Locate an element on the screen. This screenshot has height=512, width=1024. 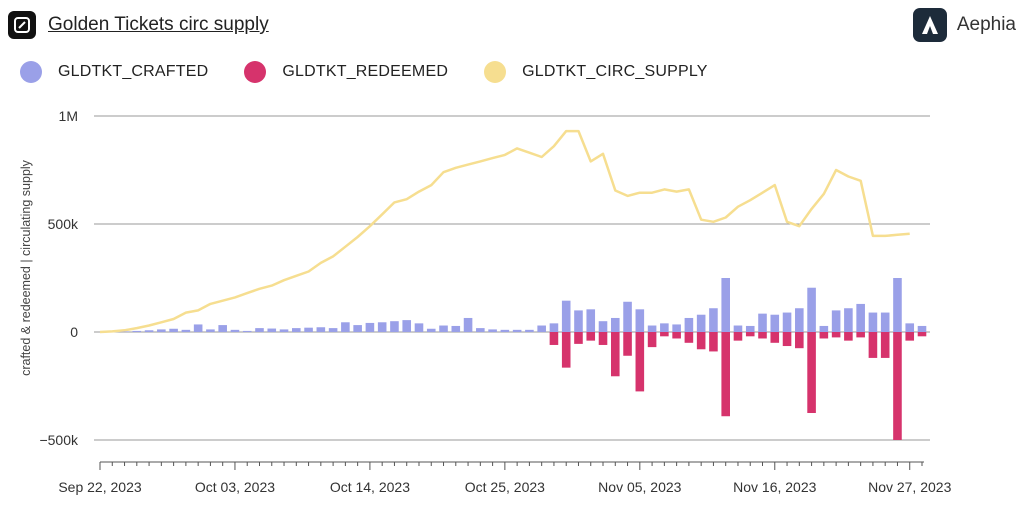
legend-label-crafted: GLDTKT_CRAFTED is located at coordinates (133, 71).